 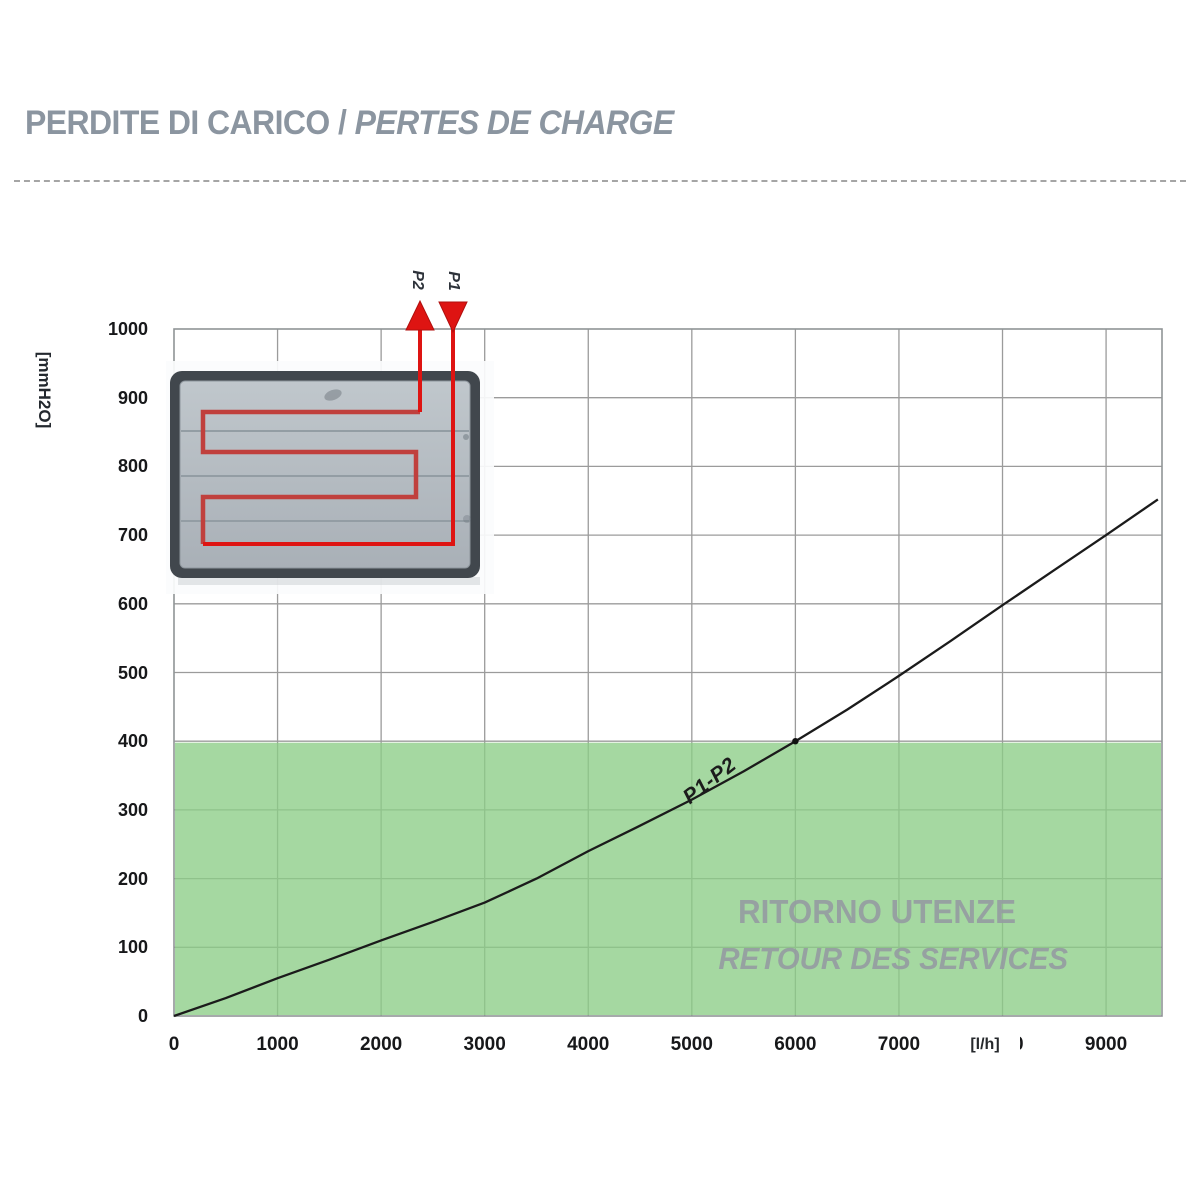 What do you see at coordinates (795, 741) in the screenshot?
I see `curve-marker-dot` at bounding box center [795, 741].